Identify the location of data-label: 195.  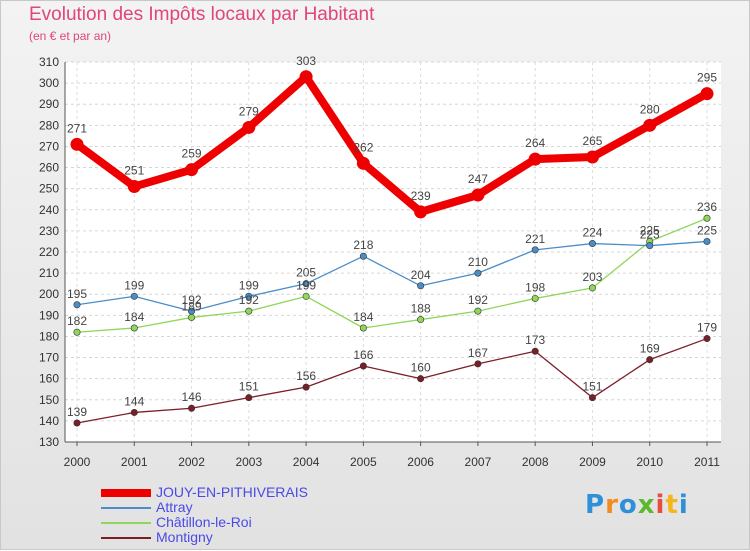
(77, 294).